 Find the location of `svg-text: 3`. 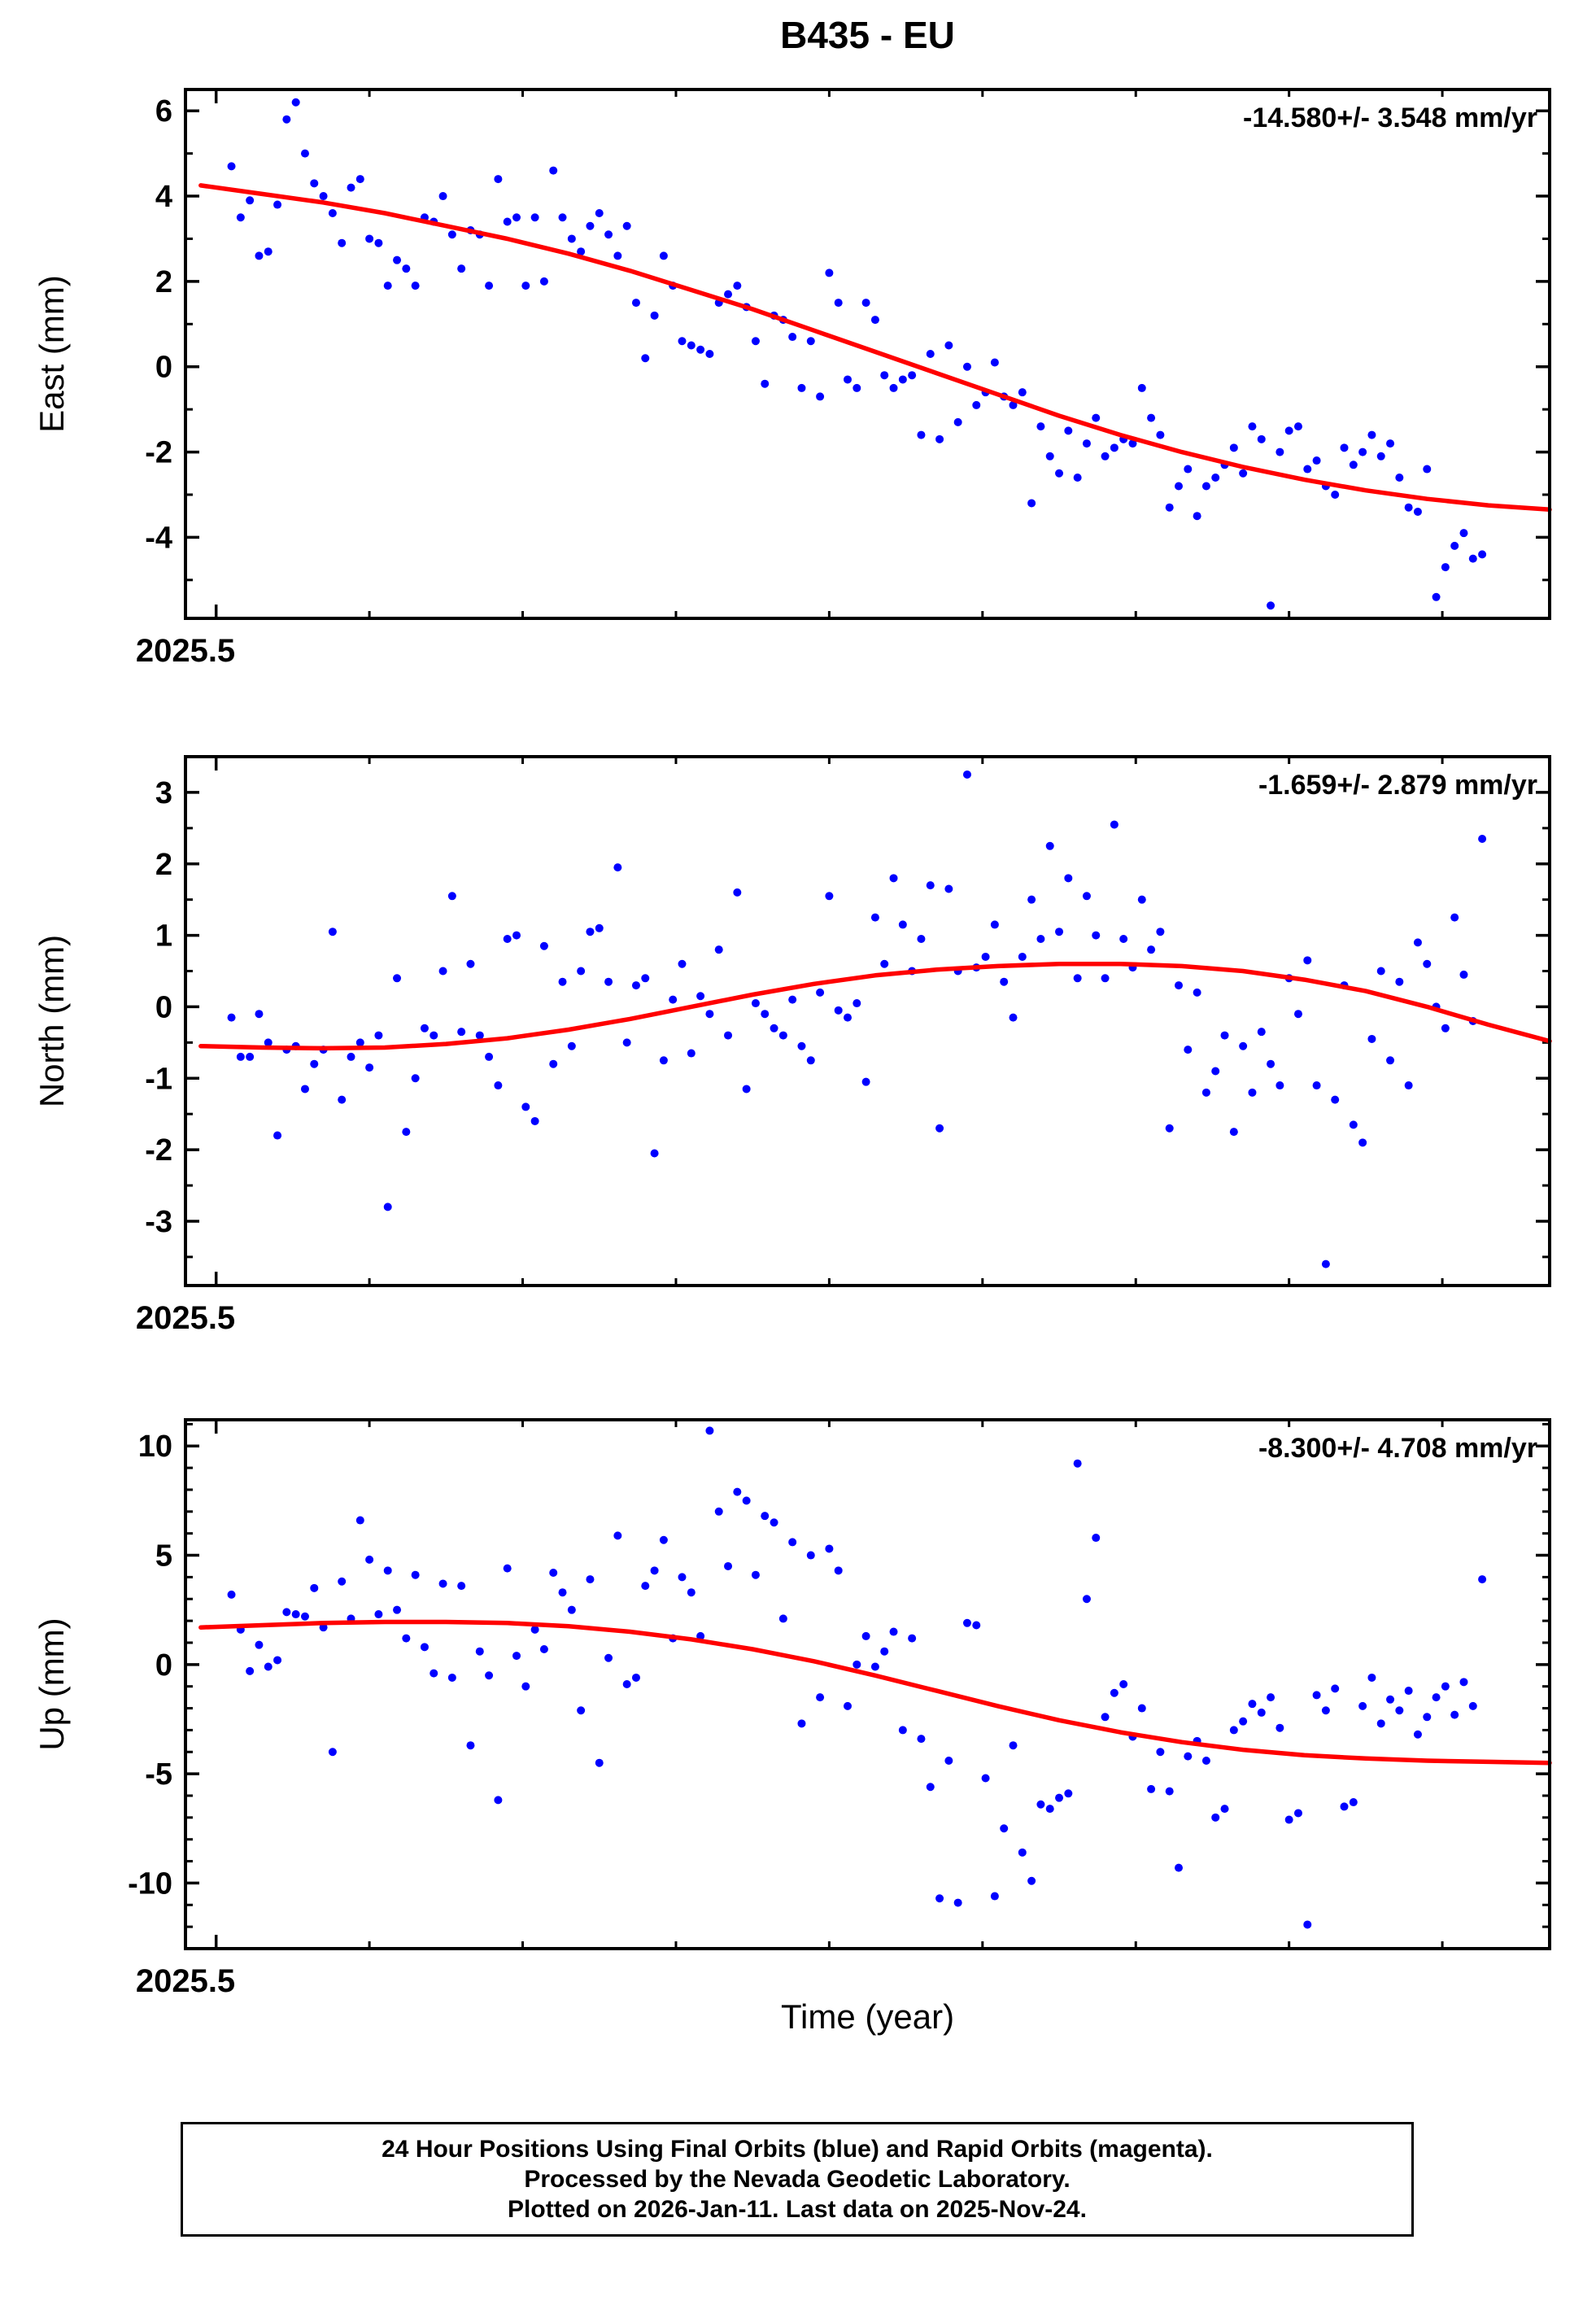

svg-text: 3 is located at coordinates (163, 793).